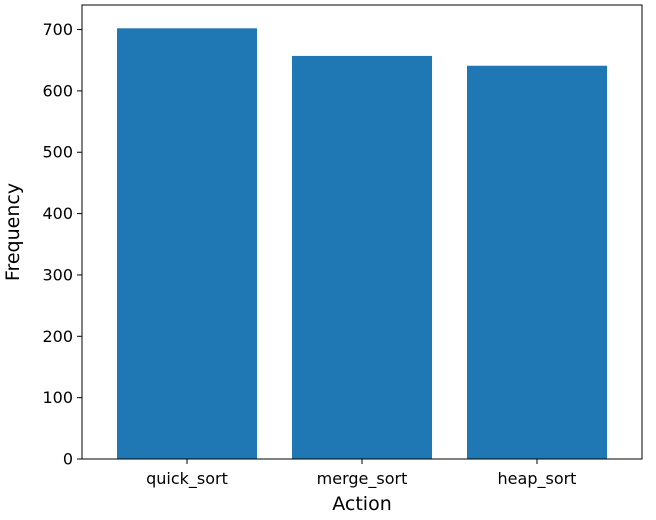  I want to click on y-tick-label: 500, so click(57, 152).